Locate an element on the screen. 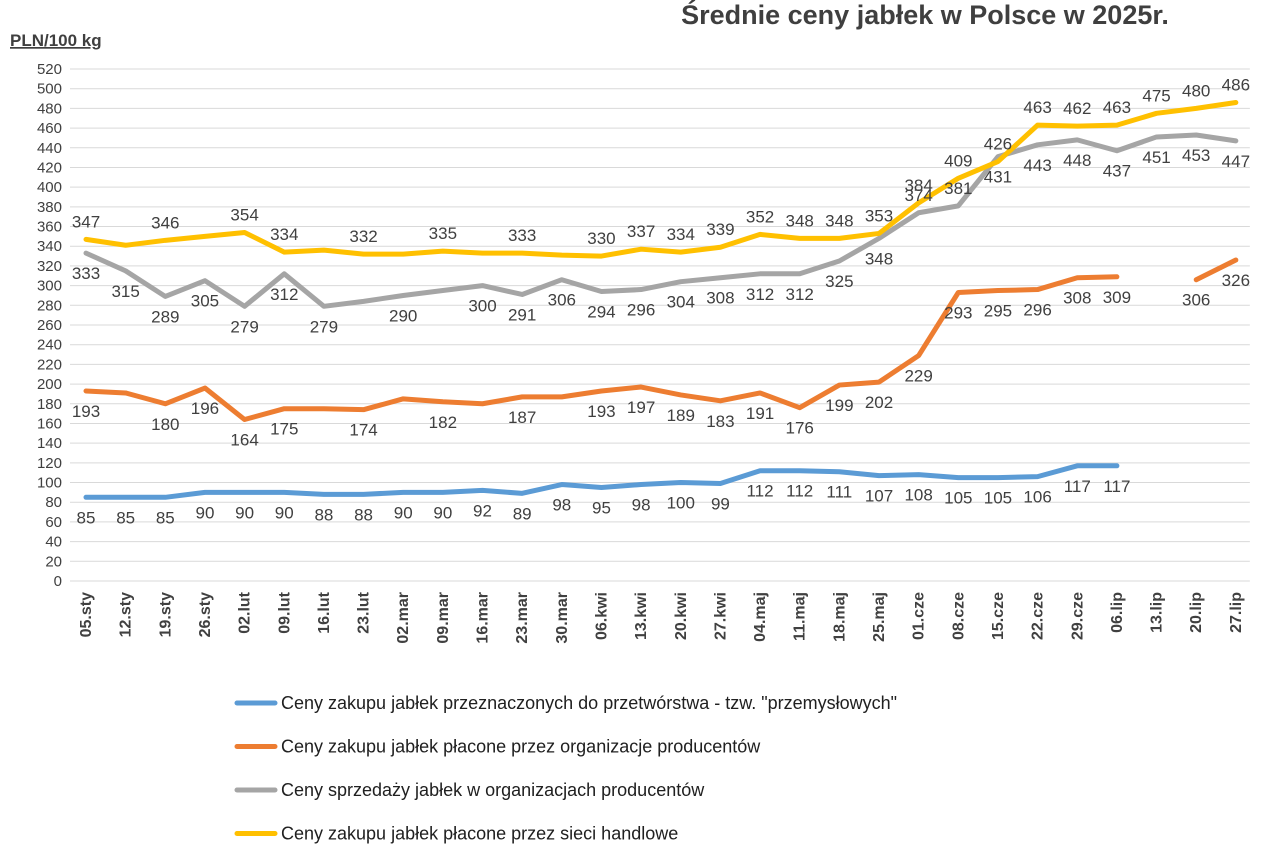 Image resolution: width=1280 pixels, height=853 pixels. y-tick-label: 500 is located at coordinates (49, 89).